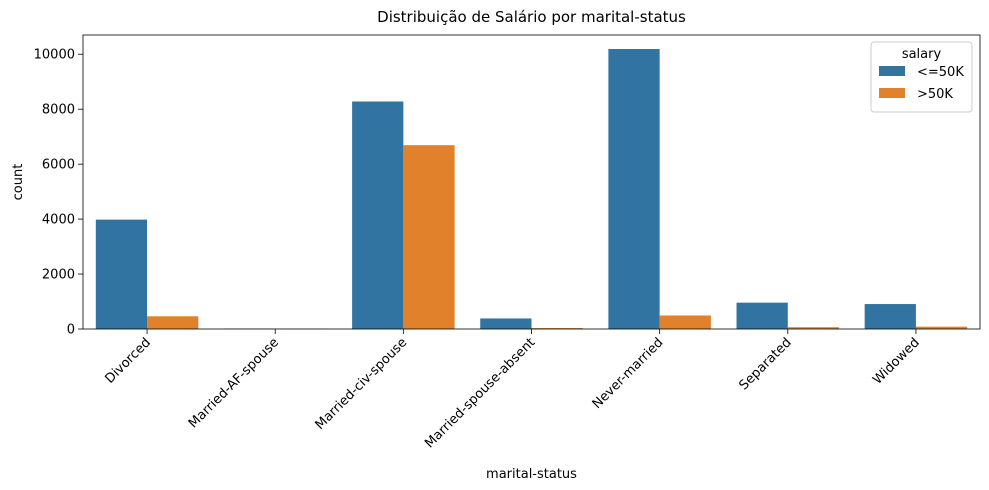  I want to click on y-tick-label: 6000, so click(58, 165).